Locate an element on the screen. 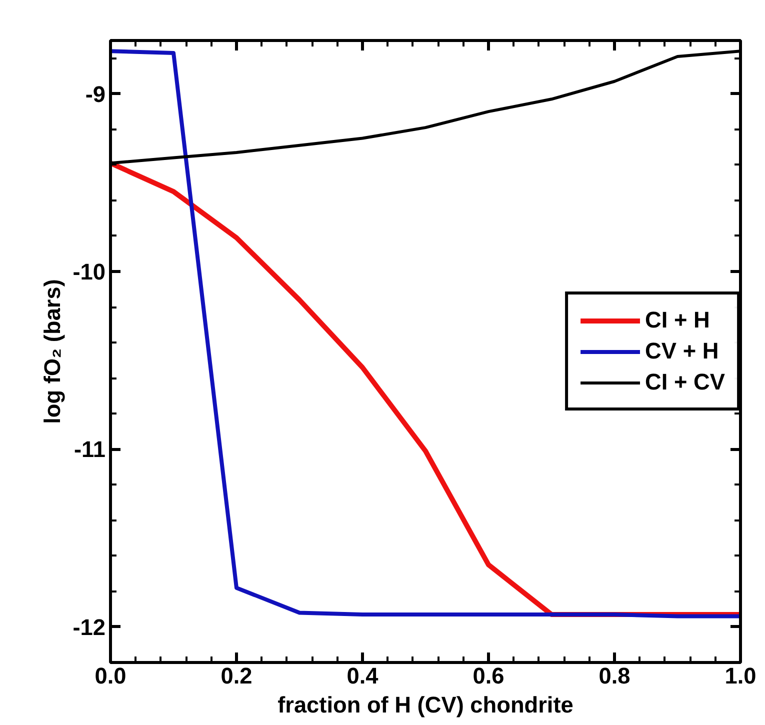 The image size is (765, 725). x-tick-label: 0.0 is located at coordinates (110, 675).